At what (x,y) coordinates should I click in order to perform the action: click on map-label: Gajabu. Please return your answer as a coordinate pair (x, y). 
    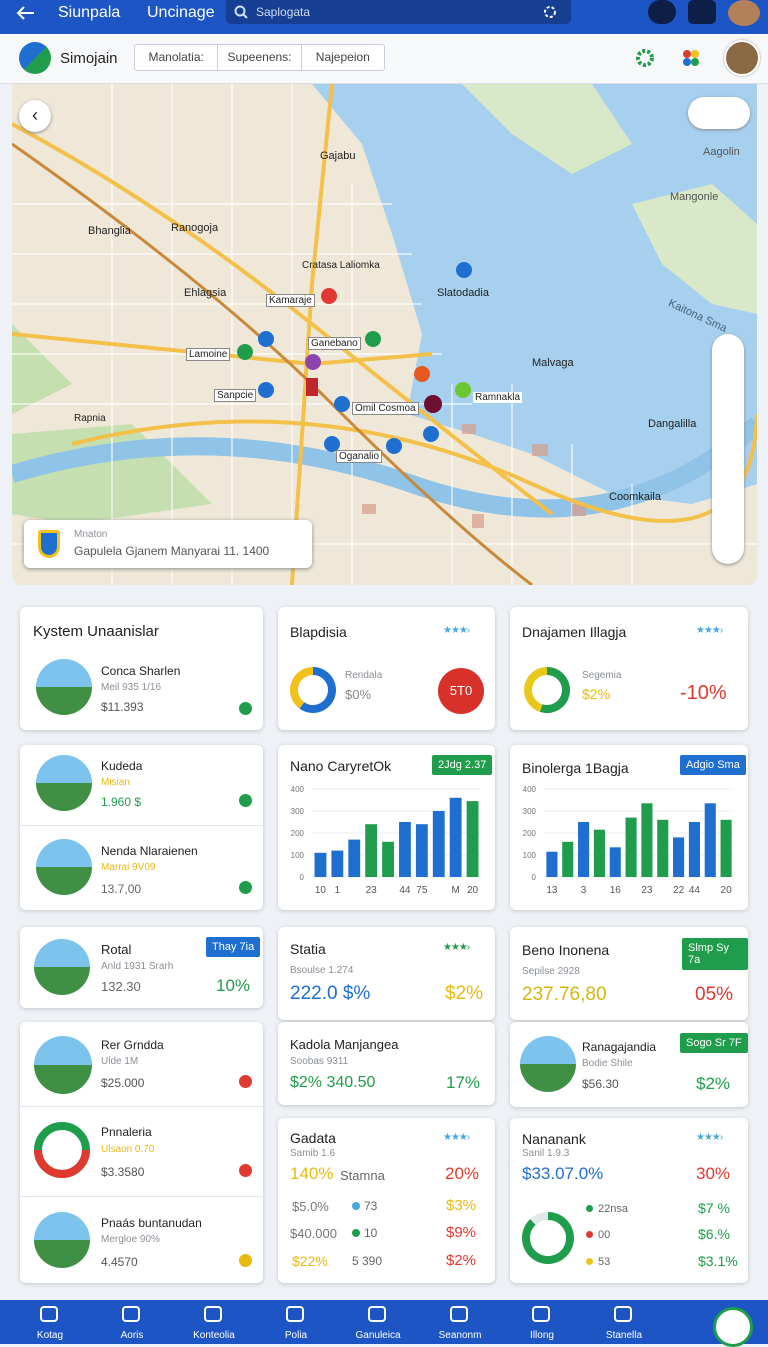
    Looking at the image, I should click on (338, 156).